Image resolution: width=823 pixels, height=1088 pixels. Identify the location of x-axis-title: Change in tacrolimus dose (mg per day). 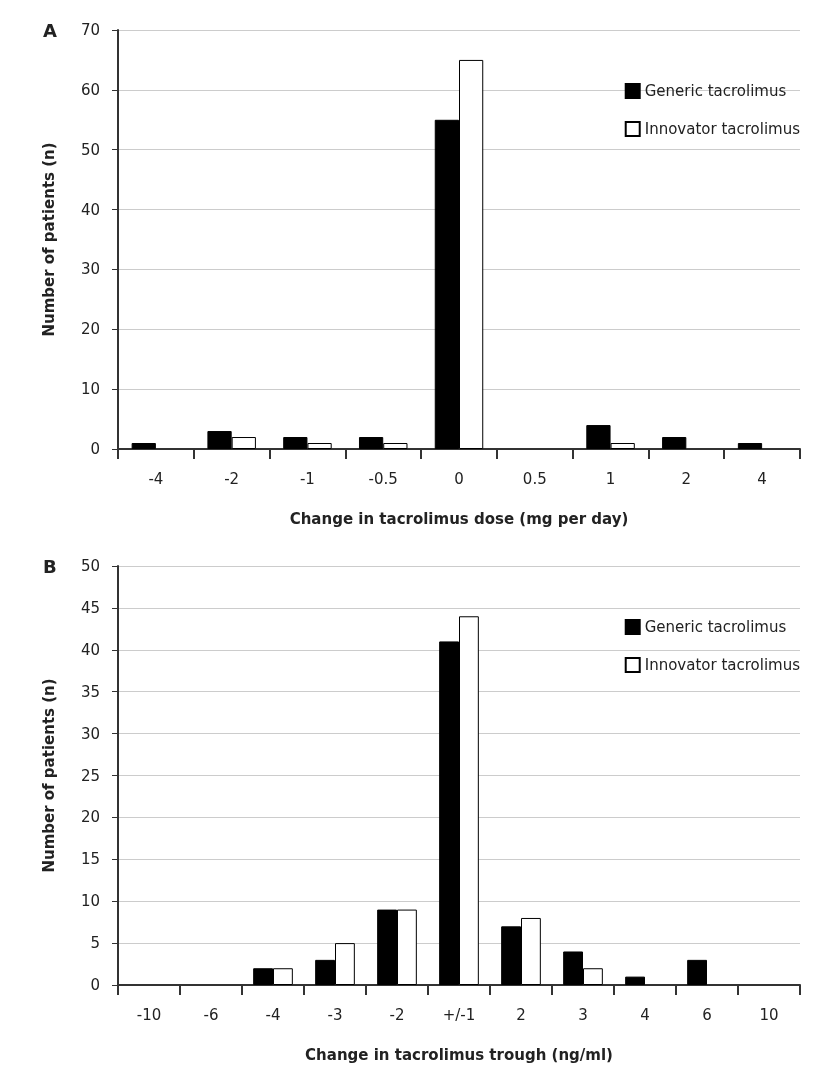
(459, 518).